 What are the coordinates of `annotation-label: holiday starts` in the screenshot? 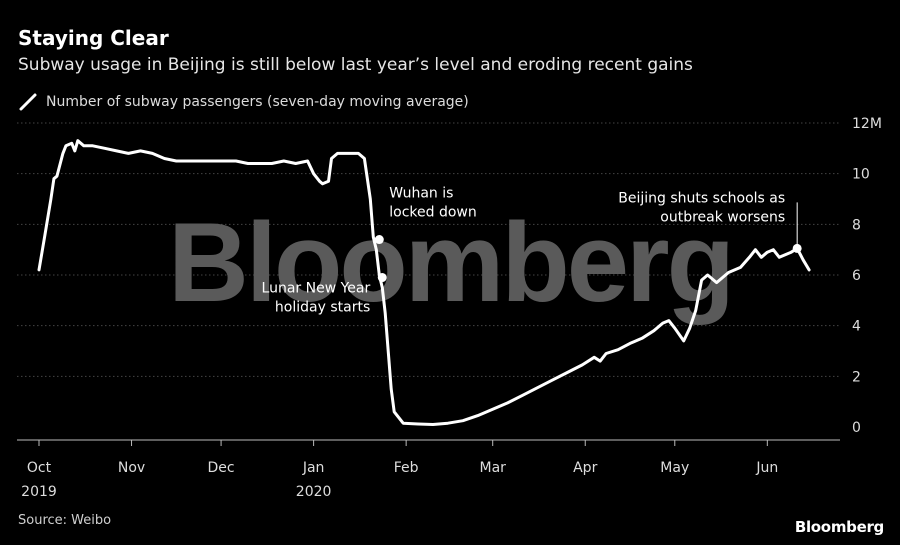 It's located at (322, 308).